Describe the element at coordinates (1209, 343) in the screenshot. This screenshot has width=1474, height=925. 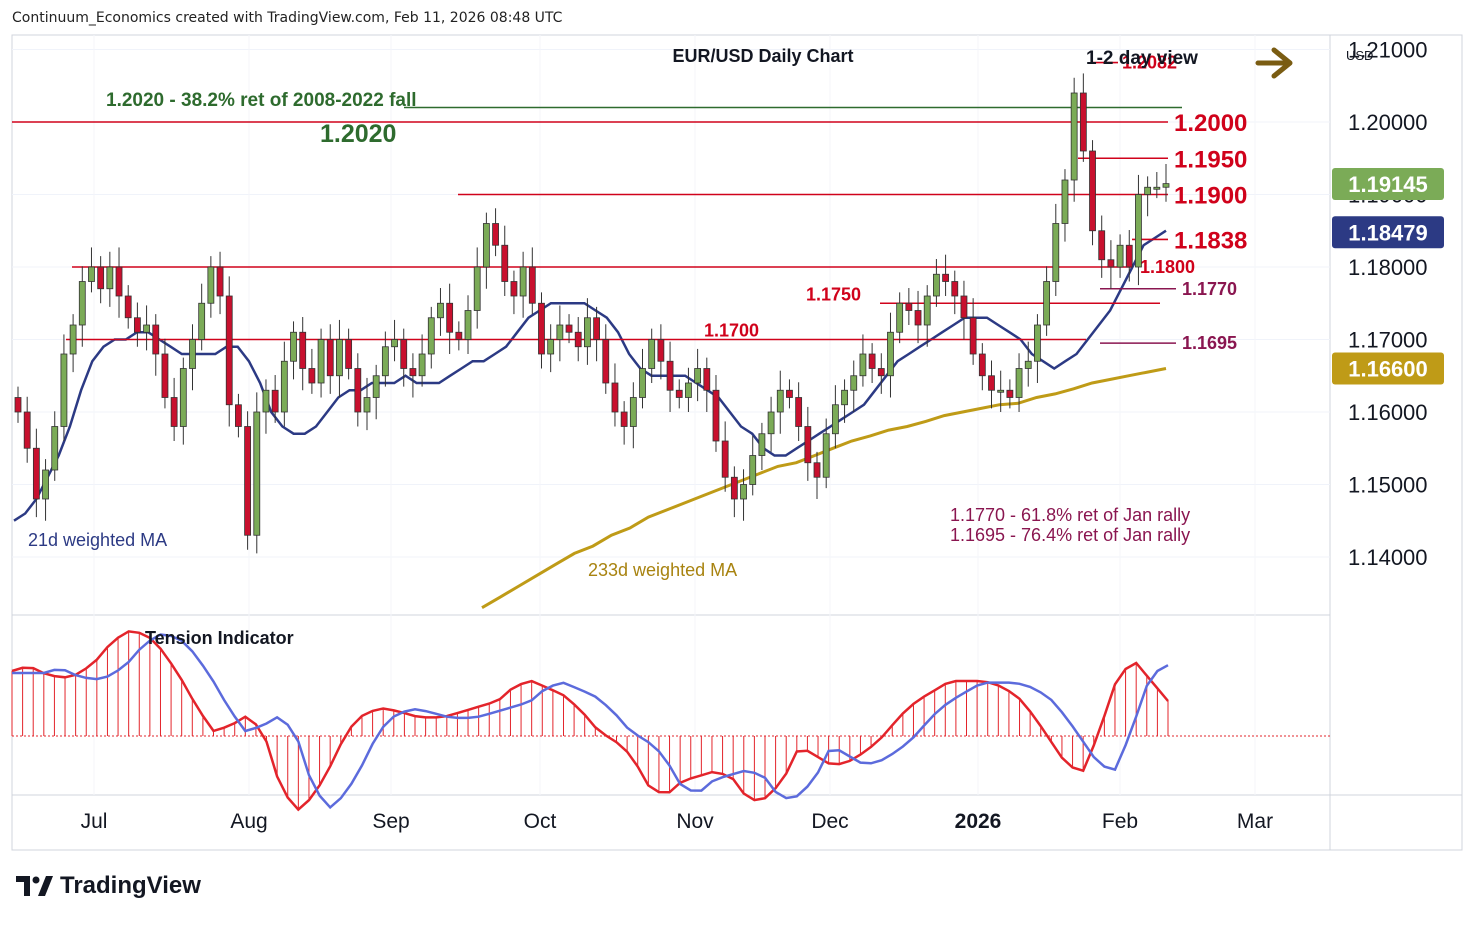
I see `level-label: 1.1695` at that location.